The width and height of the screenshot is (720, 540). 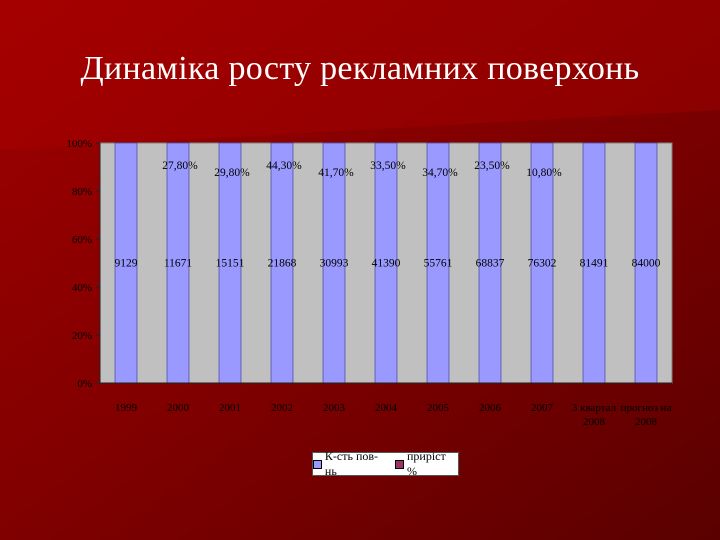 What do you see at coordinates (126, 264) in the screenshot?
I see `data-label-count: 9129` at bounding box center [126, 264].